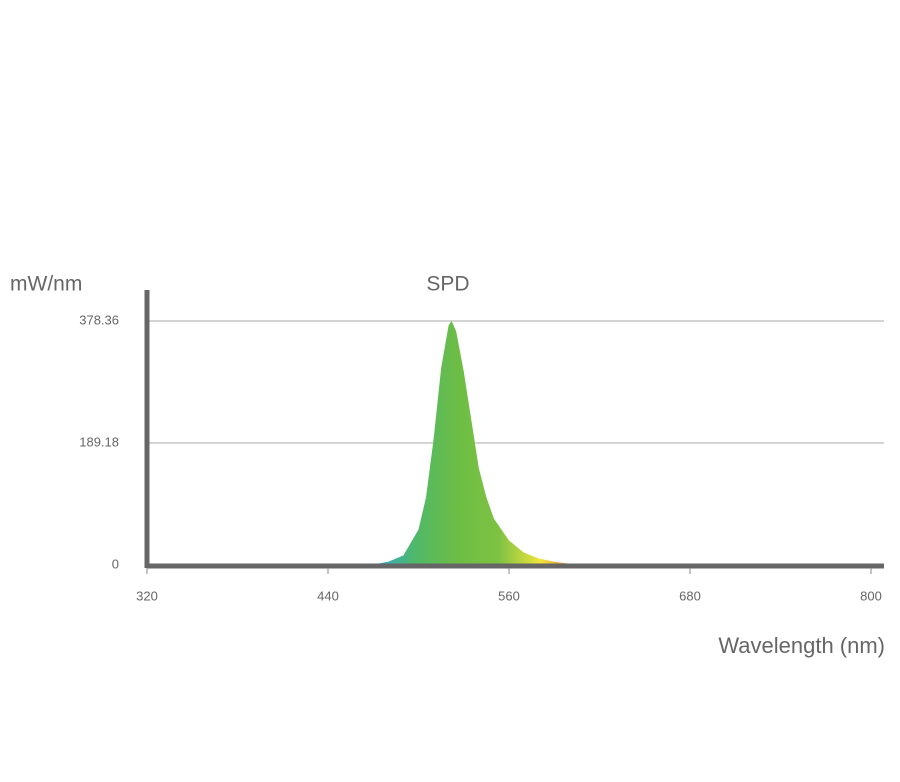  What do you see at coordinates (46, 284) in the screenshot?
I see `y-axis-label: mW/nm` at bounding box center [46, 284].